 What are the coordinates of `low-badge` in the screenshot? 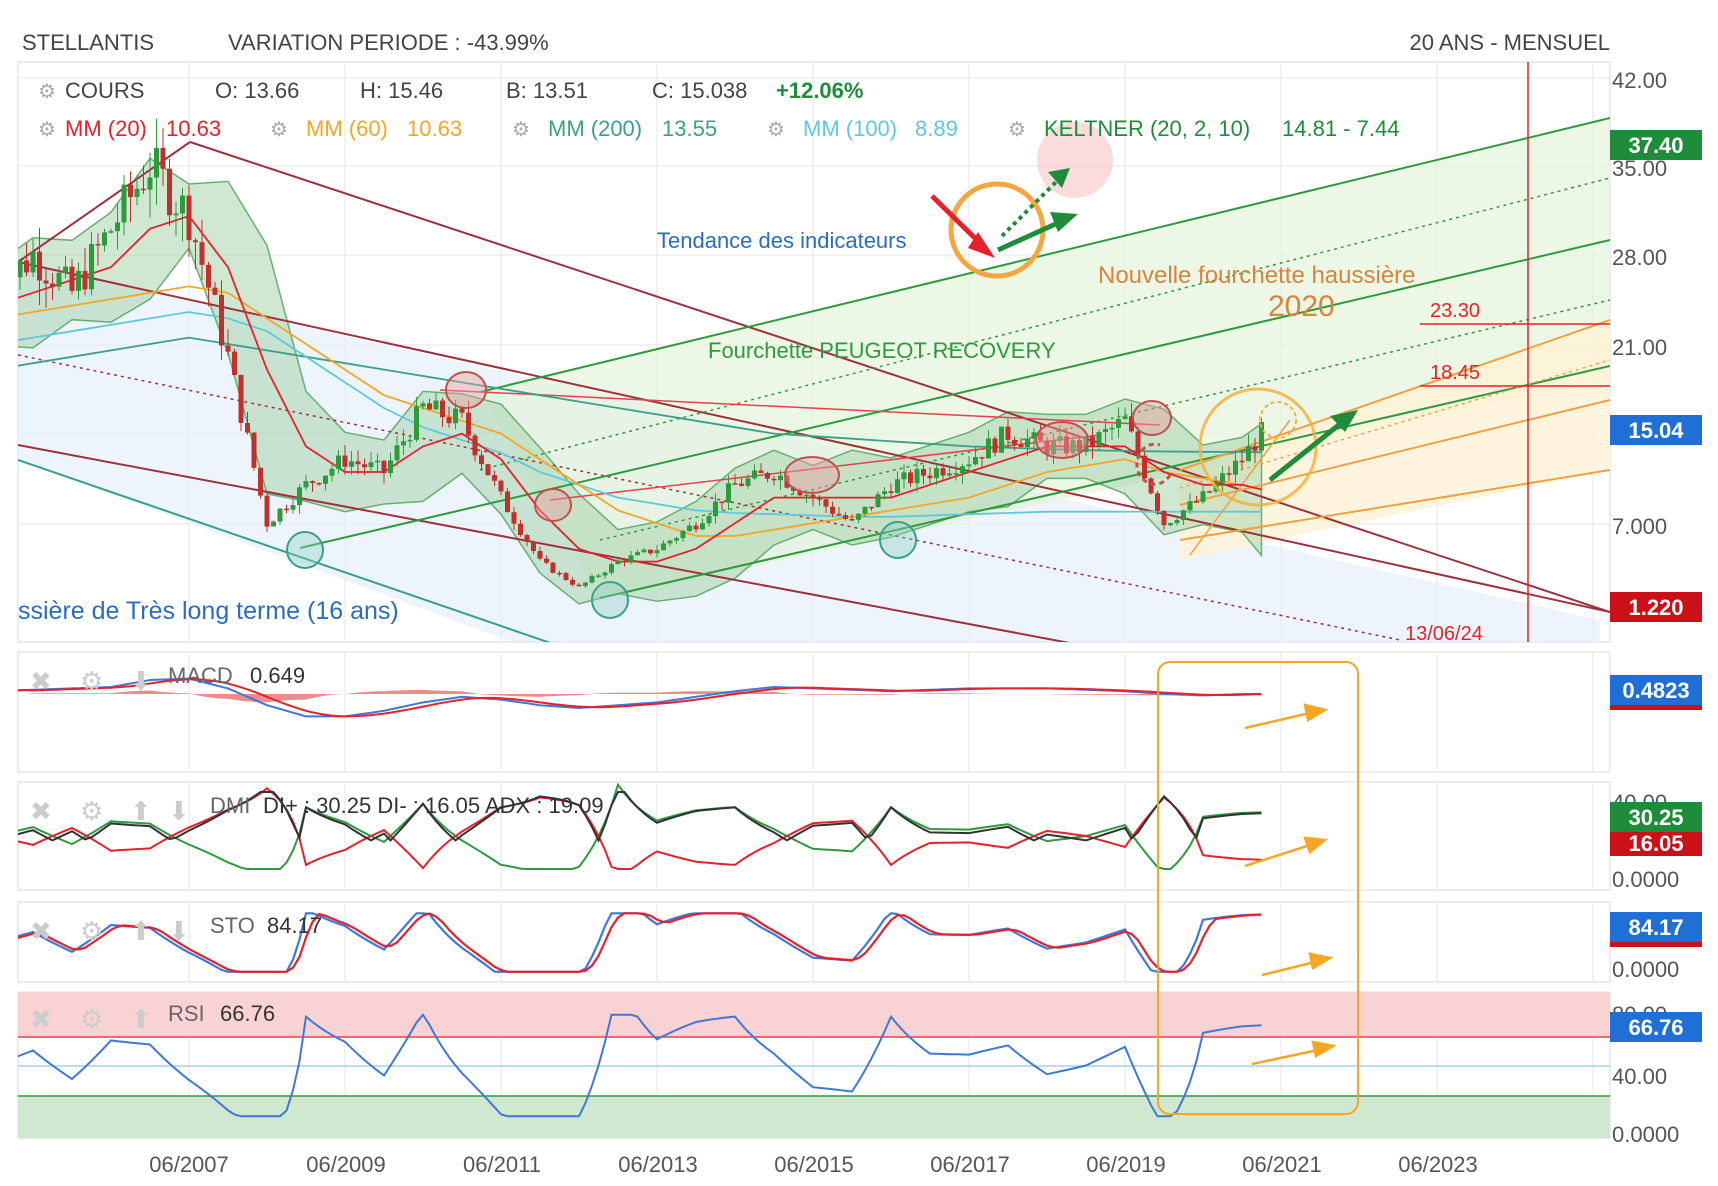 It's located at (1656, 607).